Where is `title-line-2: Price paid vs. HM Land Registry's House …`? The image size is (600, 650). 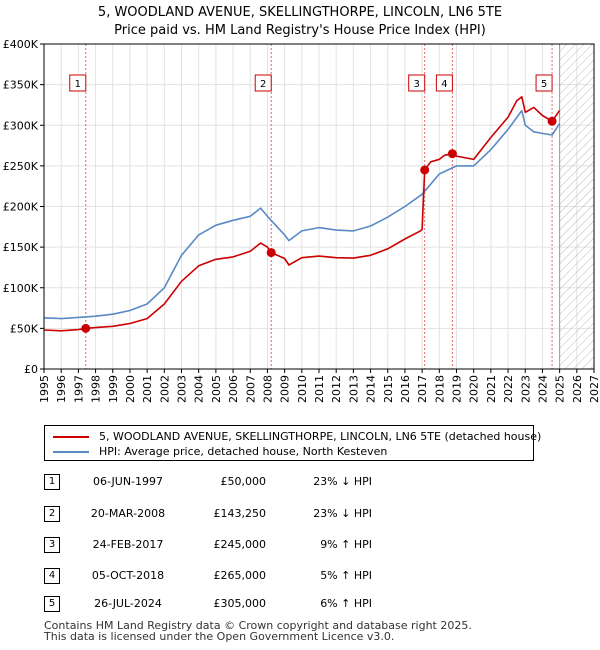
title-line-2: Price paid vs. HM Land Registry's House … is located at coordinates (300, 30).